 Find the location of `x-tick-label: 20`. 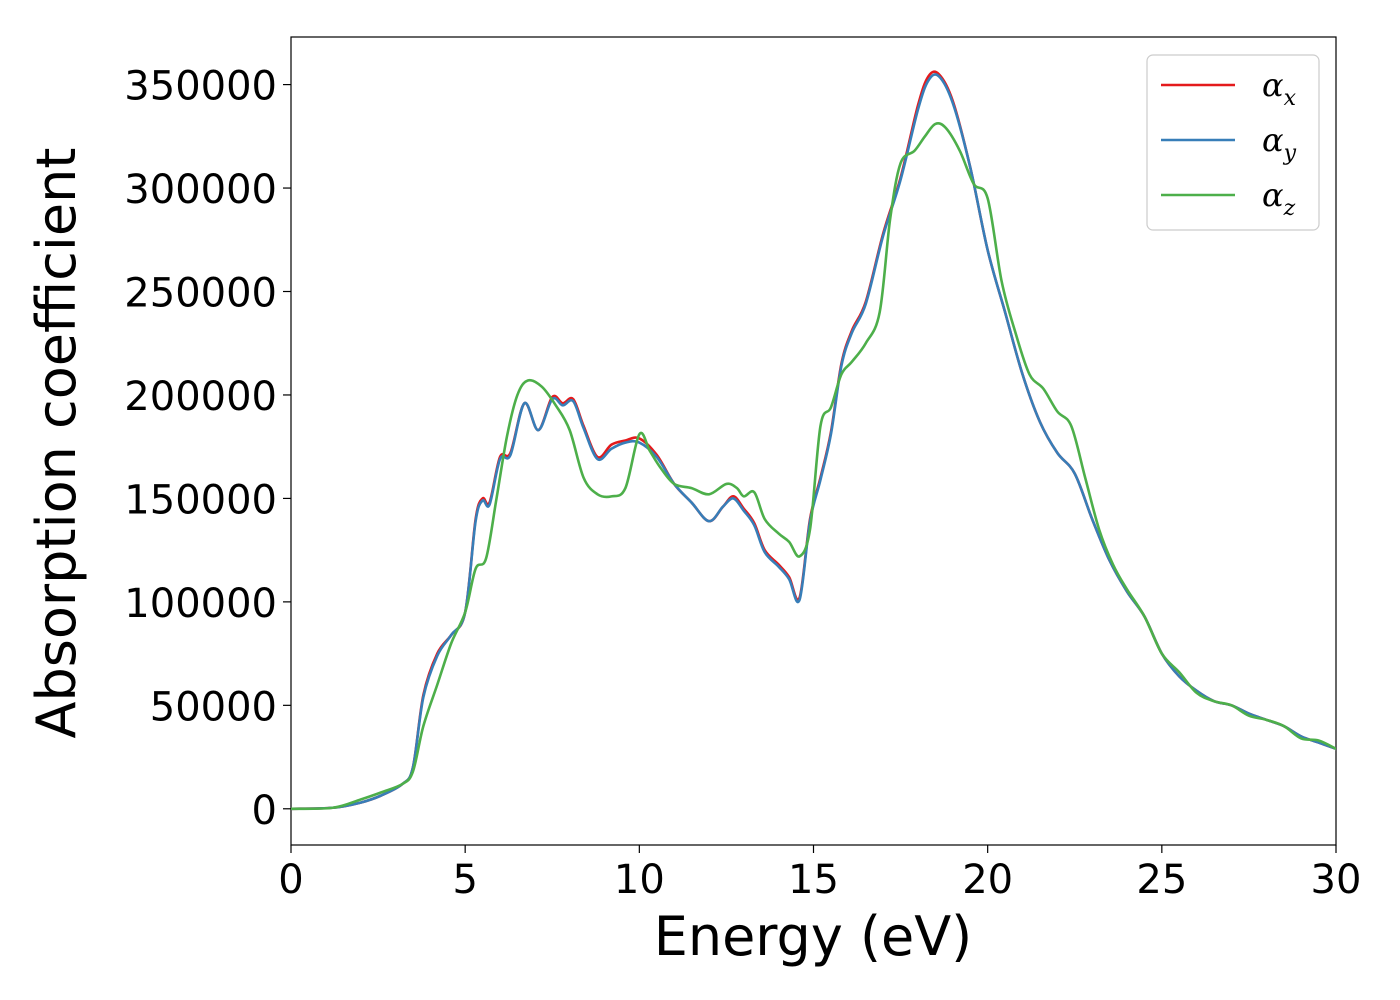

x-tick-label: 20 is located at coordinates (987, 880).